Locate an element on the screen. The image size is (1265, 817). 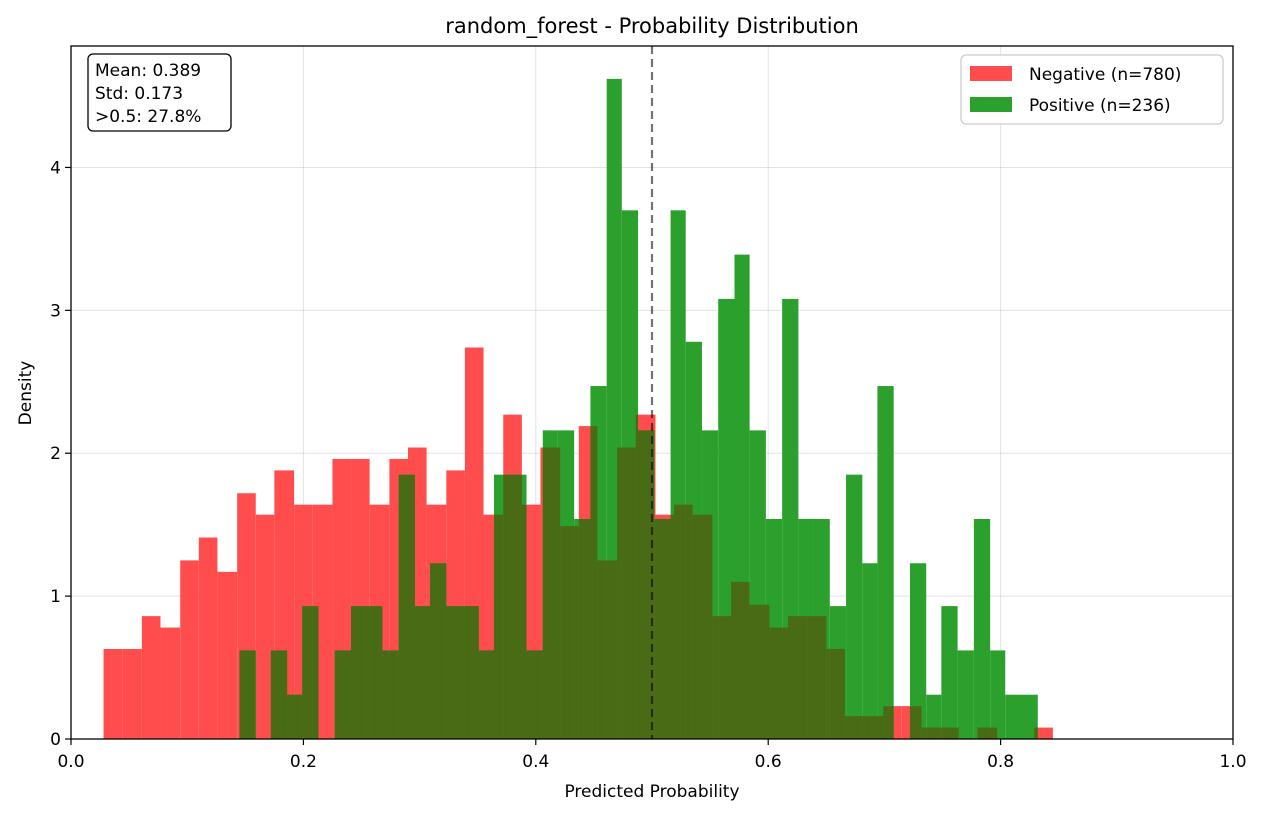
legend-swatch-negative is located at coordinates (991, 73).